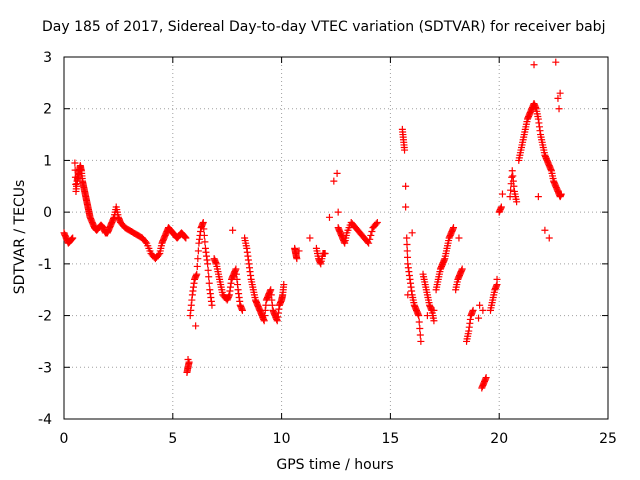 This screenshot has height=480, width=640. What do you see at coordinates (47, 213) in the screenshot?
I see `y-tick-label: 0` at bounding box center [47, 213].